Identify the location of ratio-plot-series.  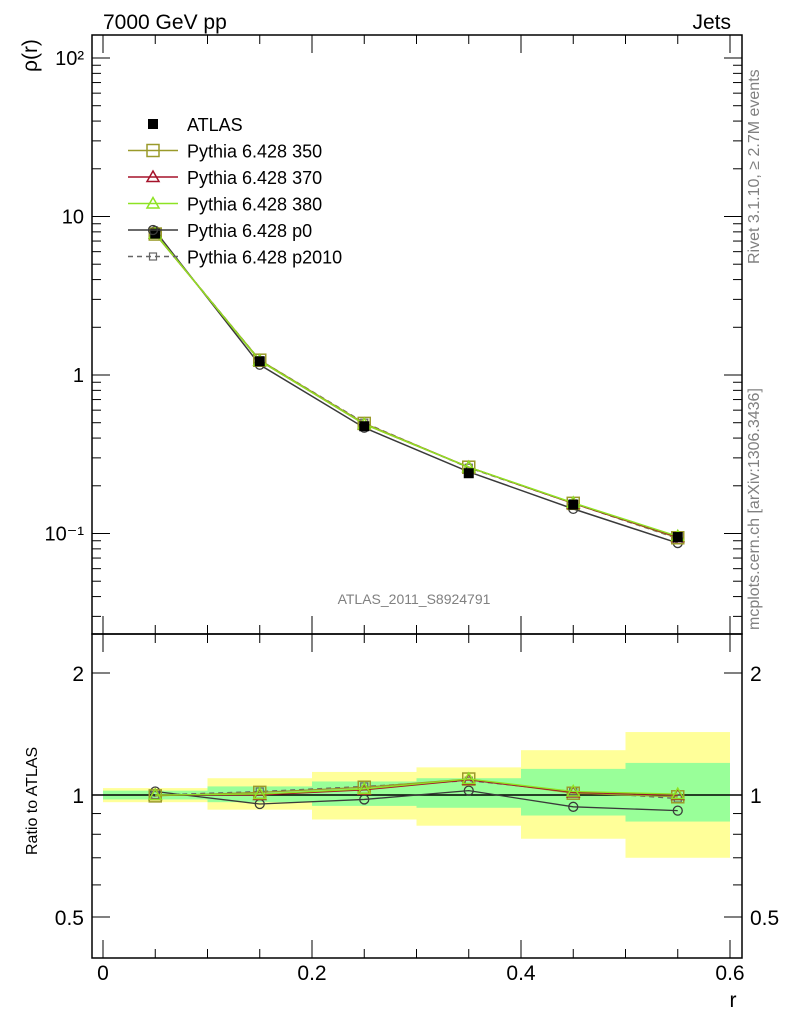
(416, 793).